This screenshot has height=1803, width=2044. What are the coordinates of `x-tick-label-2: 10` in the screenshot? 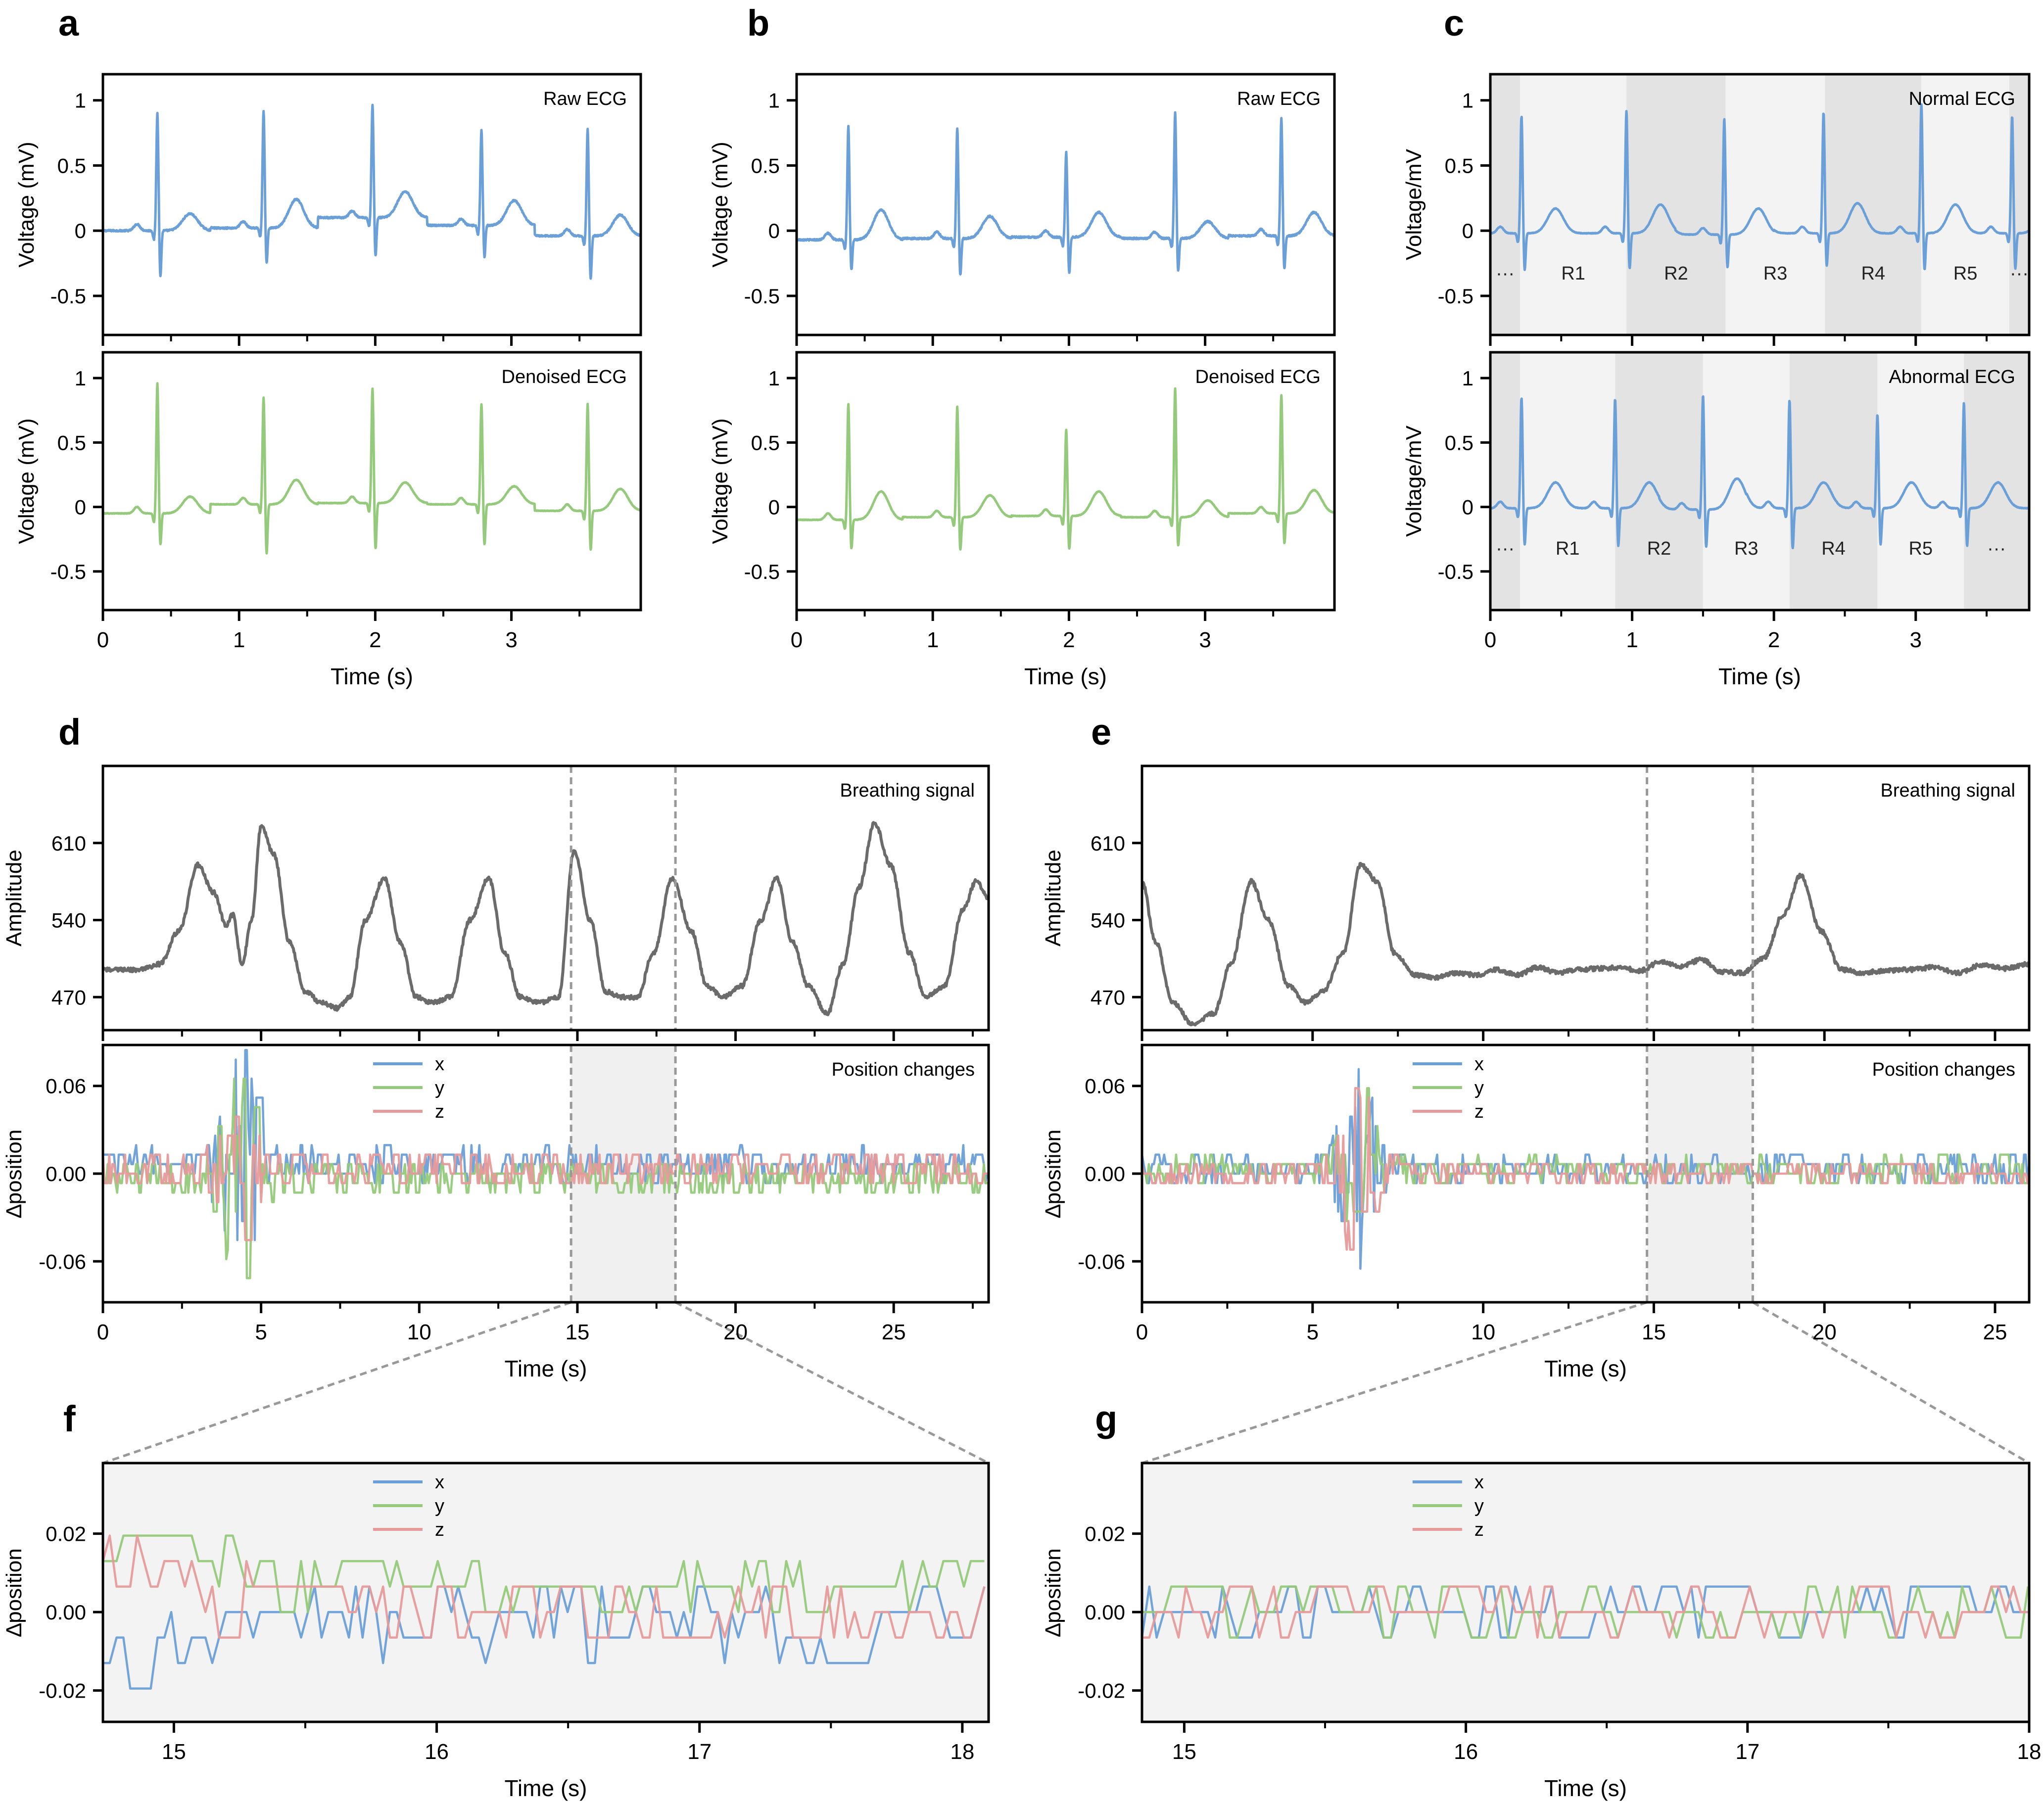 It's located at (1483, 1332).